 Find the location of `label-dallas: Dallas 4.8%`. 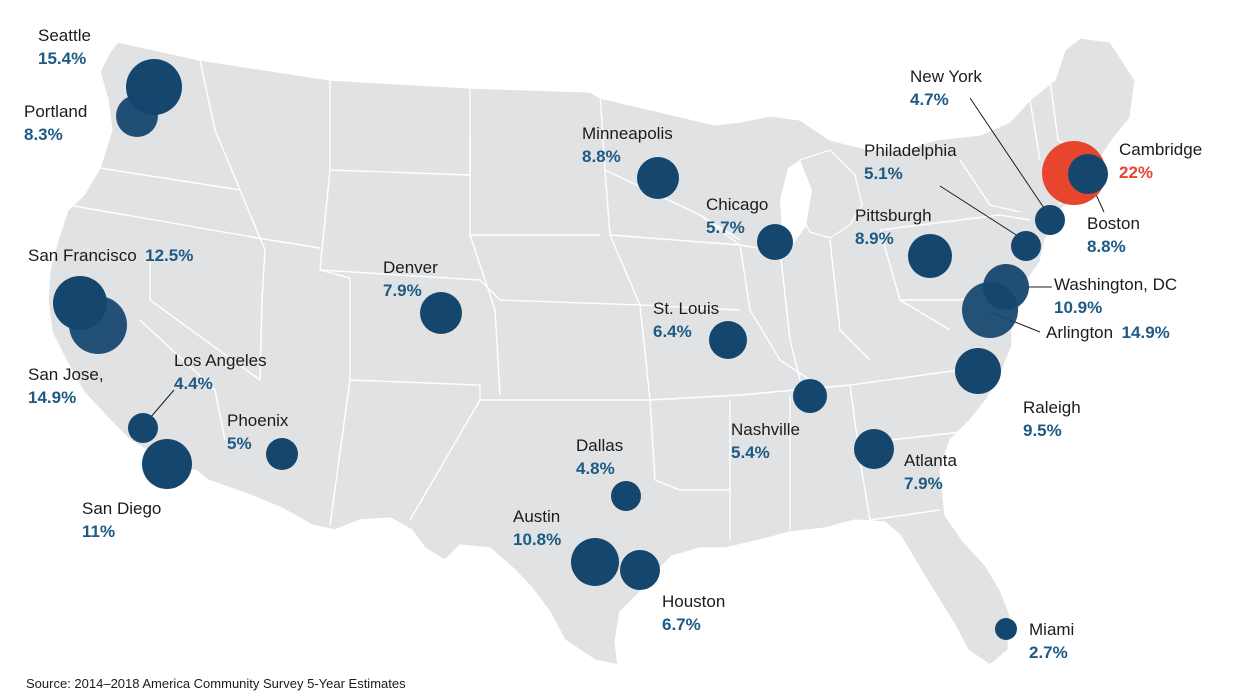

label-dallas: Dallas 4.8% is located at coordinates (599, 457).